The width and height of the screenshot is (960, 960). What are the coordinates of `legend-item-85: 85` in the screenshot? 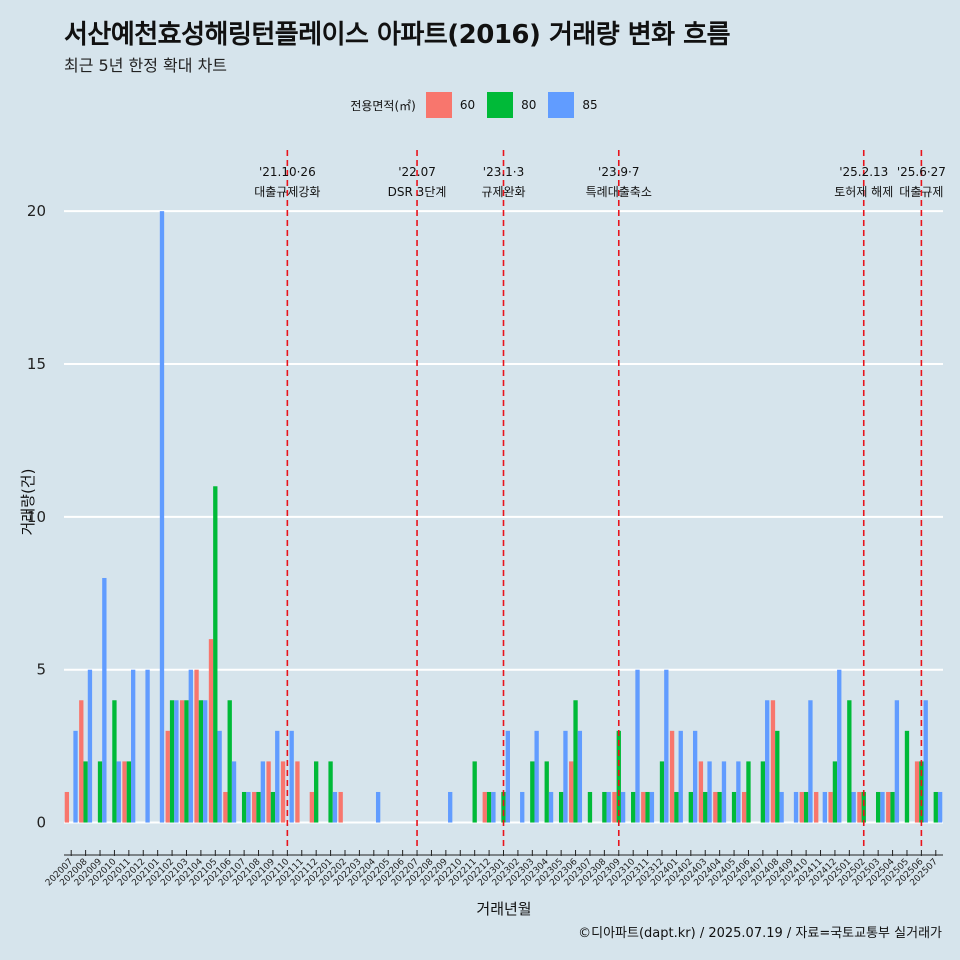 It's located at (573, 105).